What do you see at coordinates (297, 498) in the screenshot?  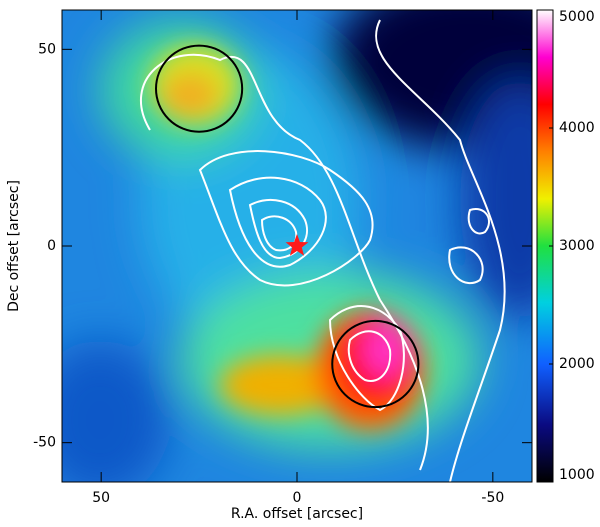 I see `x-tick-label: 0` at bounding box center [297, 498].